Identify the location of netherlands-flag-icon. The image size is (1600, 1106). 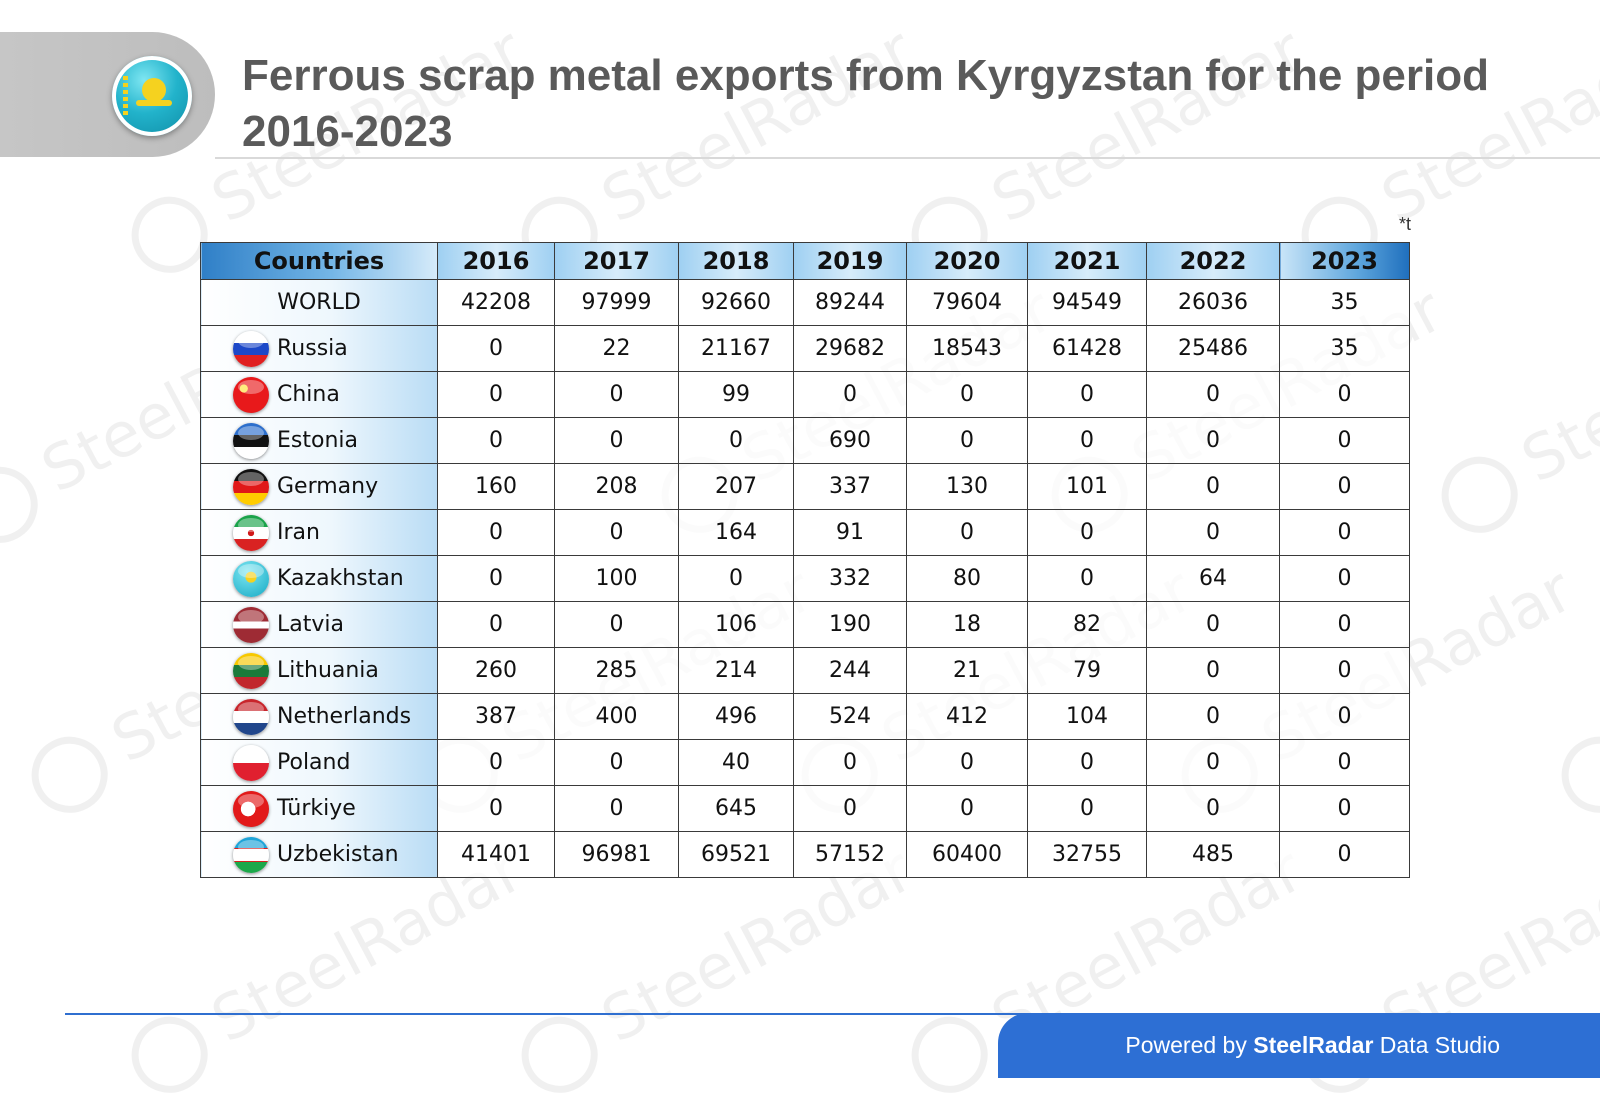
(251, 716).